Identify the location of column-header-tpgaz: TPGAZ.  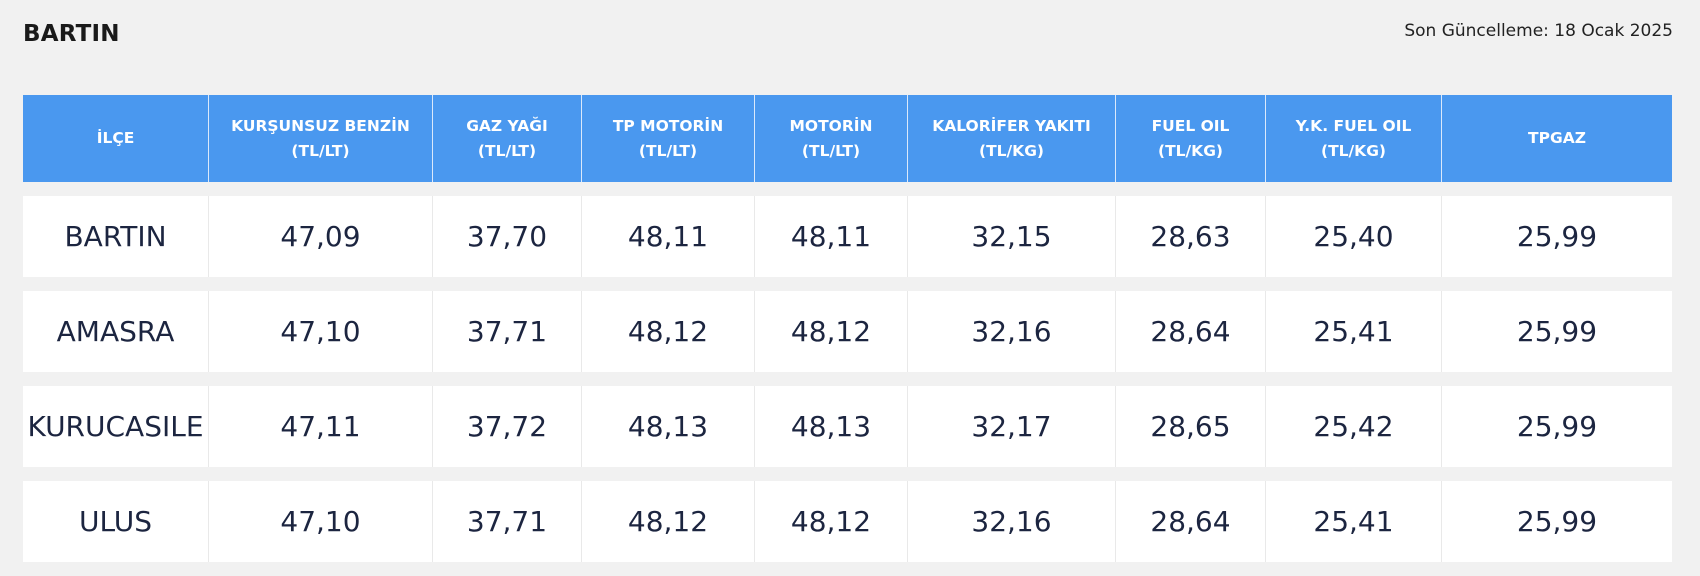
(1557, 138).